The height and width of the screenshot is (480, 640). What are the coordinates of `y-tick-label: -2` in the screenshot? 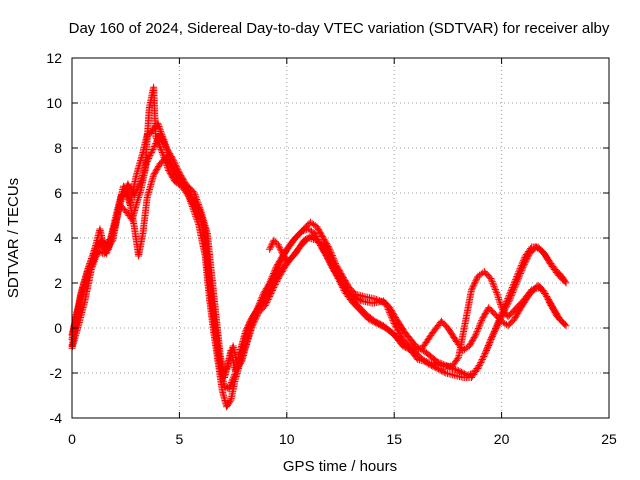 It's located at (56, 373).